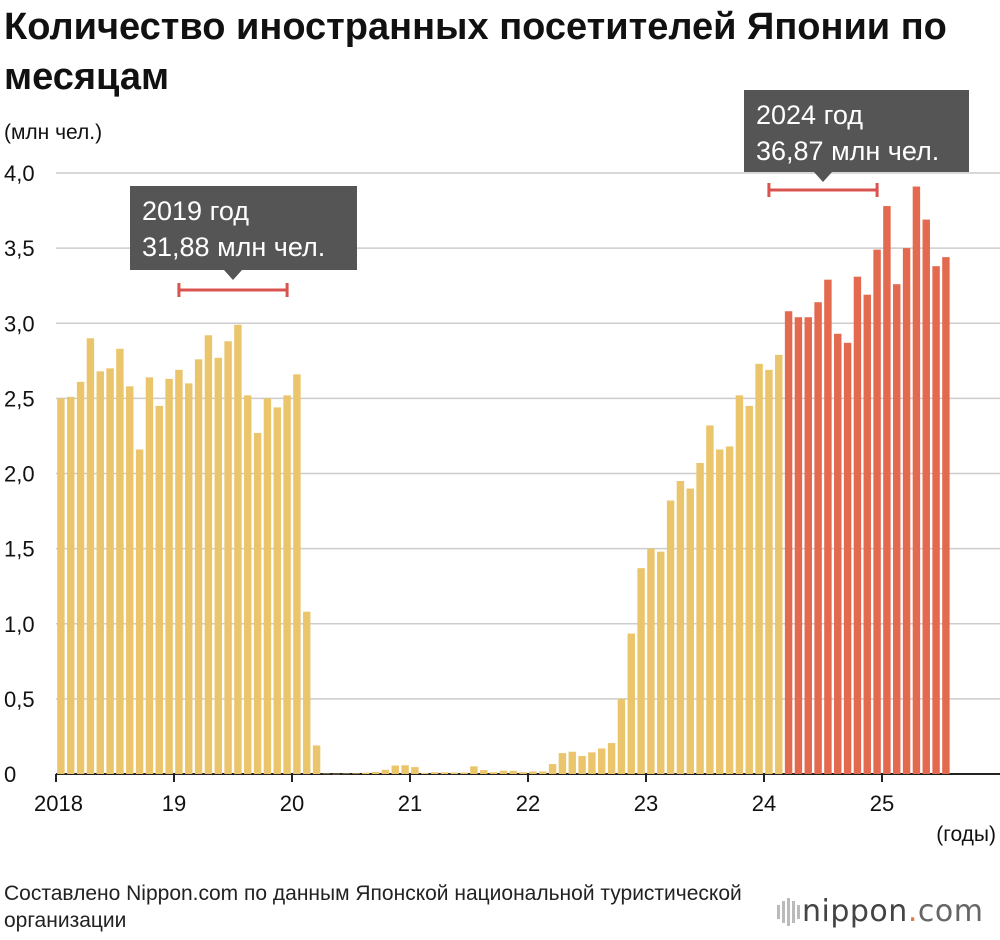 This screenshot has height=940, width=1000. Describe the element at coordinates (19, 173) in the screenshot. I see `y-tick-label: 4,0` at that location.